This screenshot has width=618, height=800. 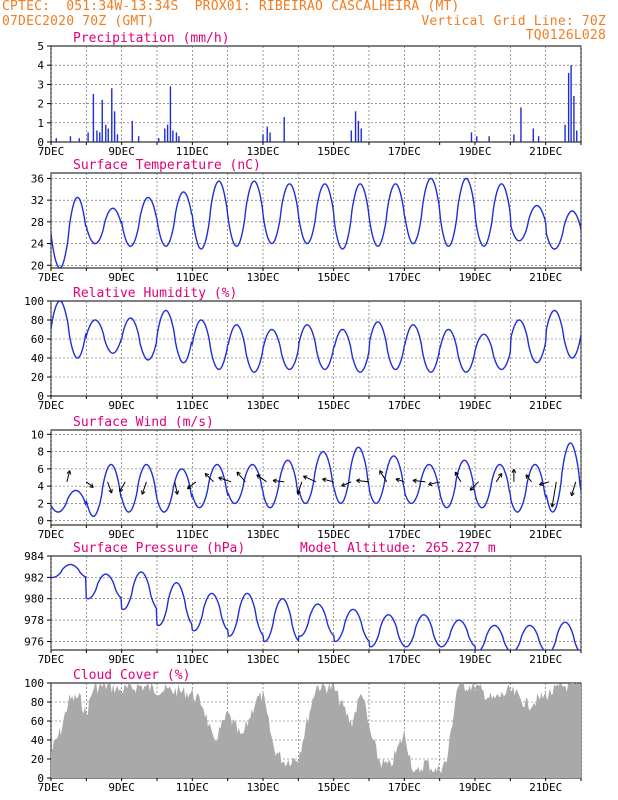 I want to click on y-tick-label: 1, so click(x=40, y=123).